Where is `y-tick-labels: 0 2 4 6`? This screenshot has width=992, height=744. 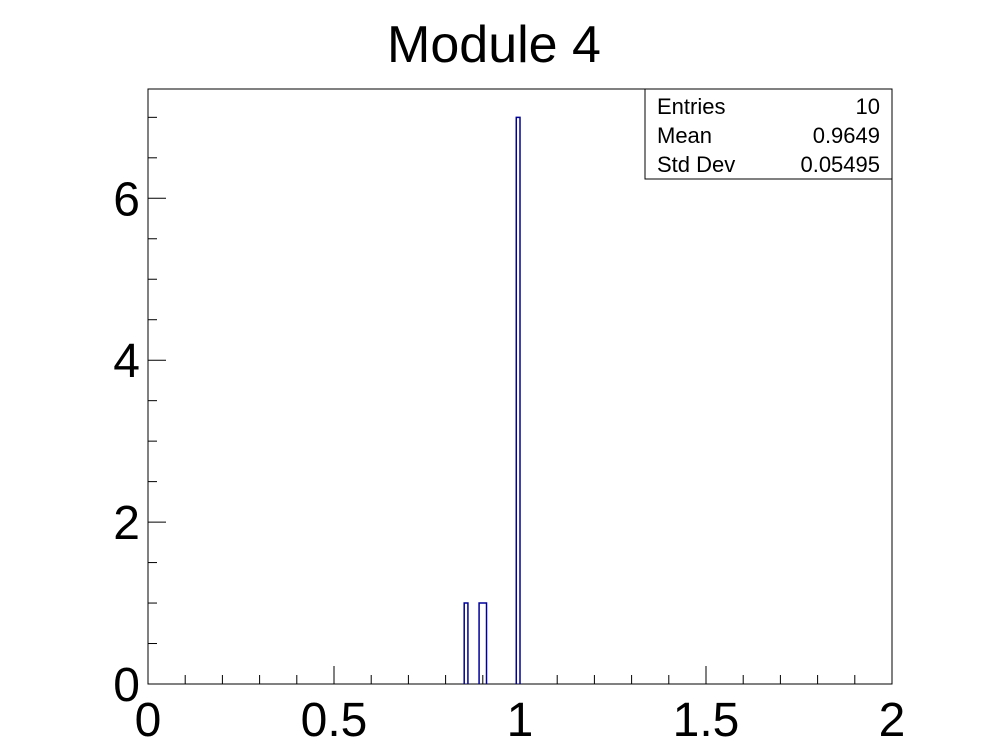 y-tick-labels: 0 2 4 6 is located at coordinates (126, 442).